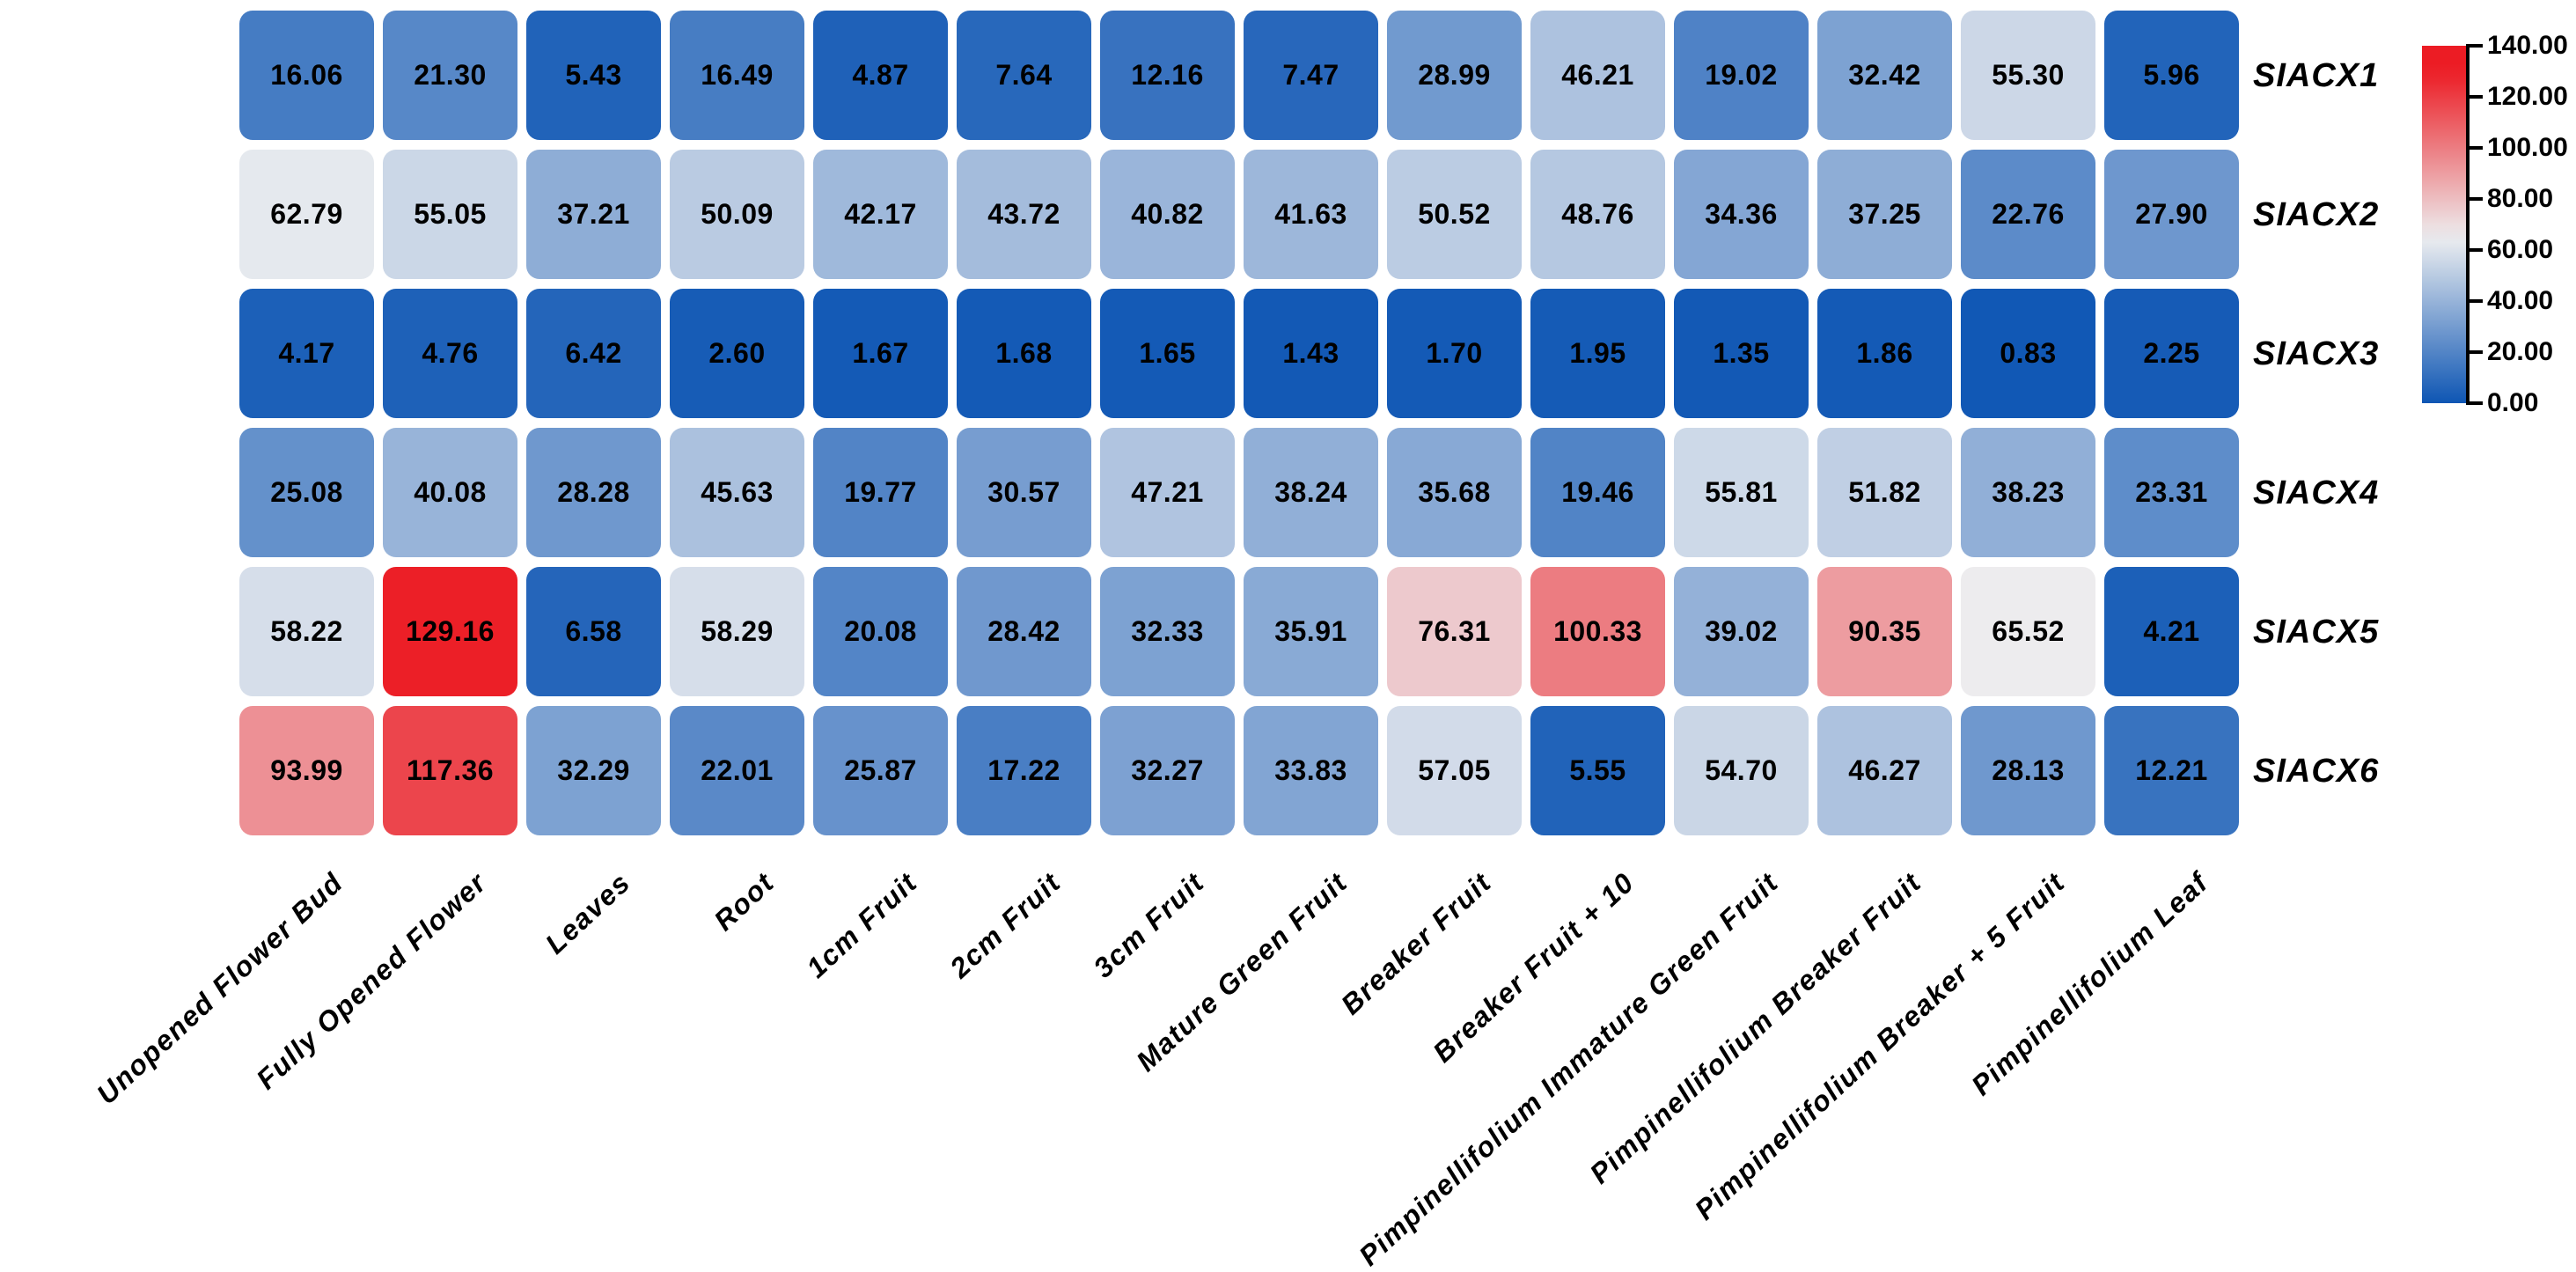  Describe the element at coordinates (306, 770) in the screenshot. I see `cell-value: 93.99` at that location.